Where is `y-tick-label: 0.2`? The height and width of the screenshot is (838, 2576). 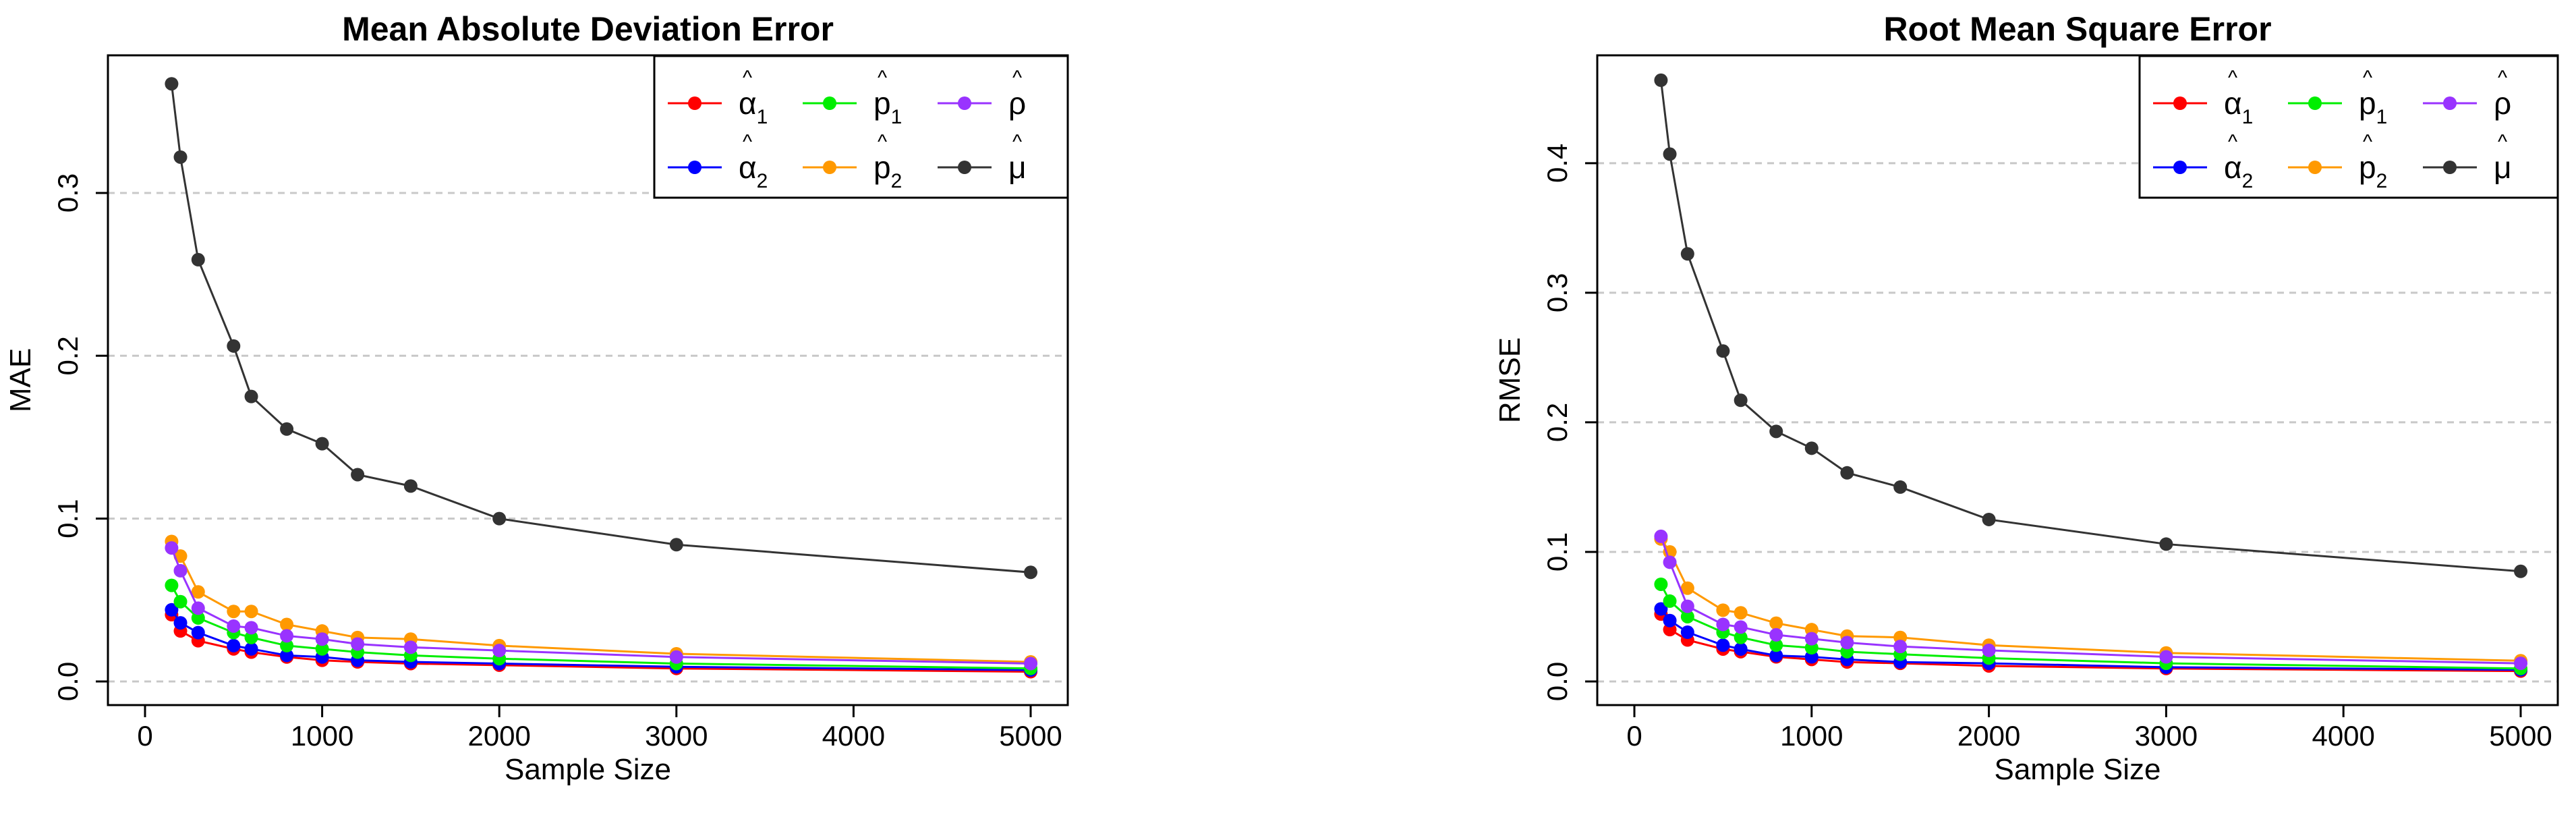
y-tick-label: 0.2 is located at coordinates (68, 355).